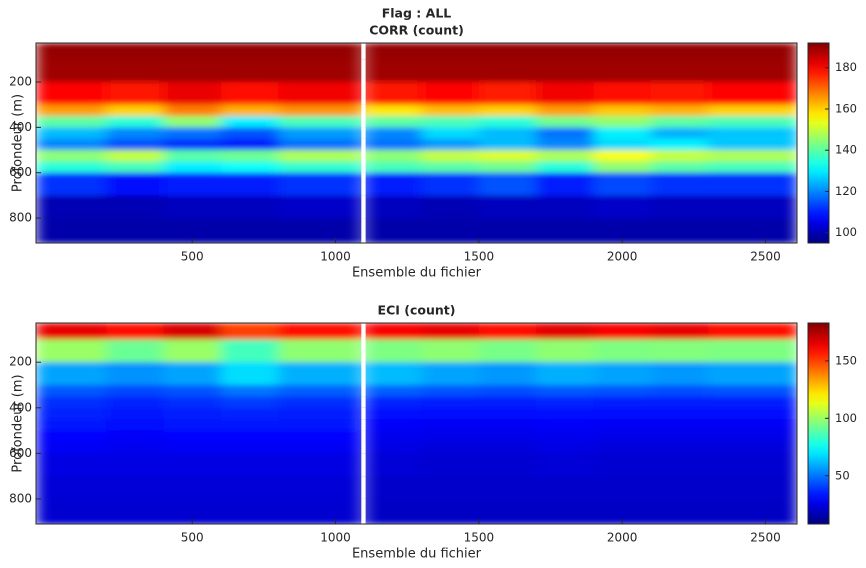  What do you see at coordinates (846, 232) in the screenshot?
I see `colorbar-tick-label: 100` at bounding box center [846, 232].